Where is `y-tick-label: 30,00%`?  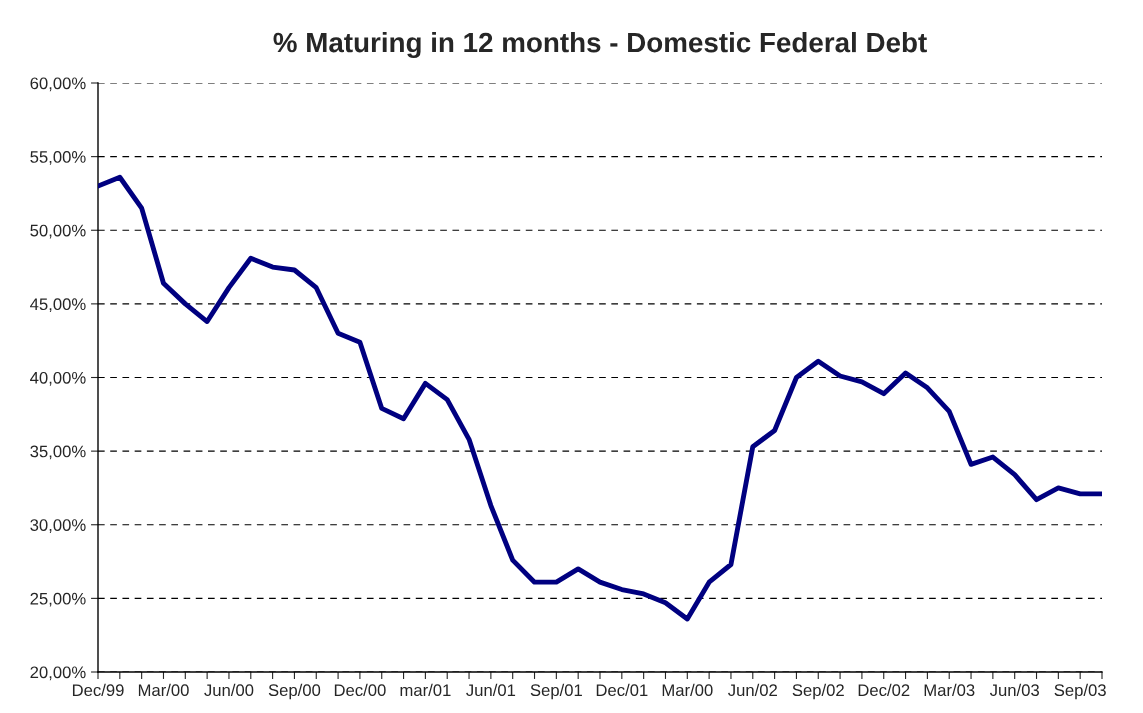 y-tick-label: 30,00% is located at coordinates (58, 526).